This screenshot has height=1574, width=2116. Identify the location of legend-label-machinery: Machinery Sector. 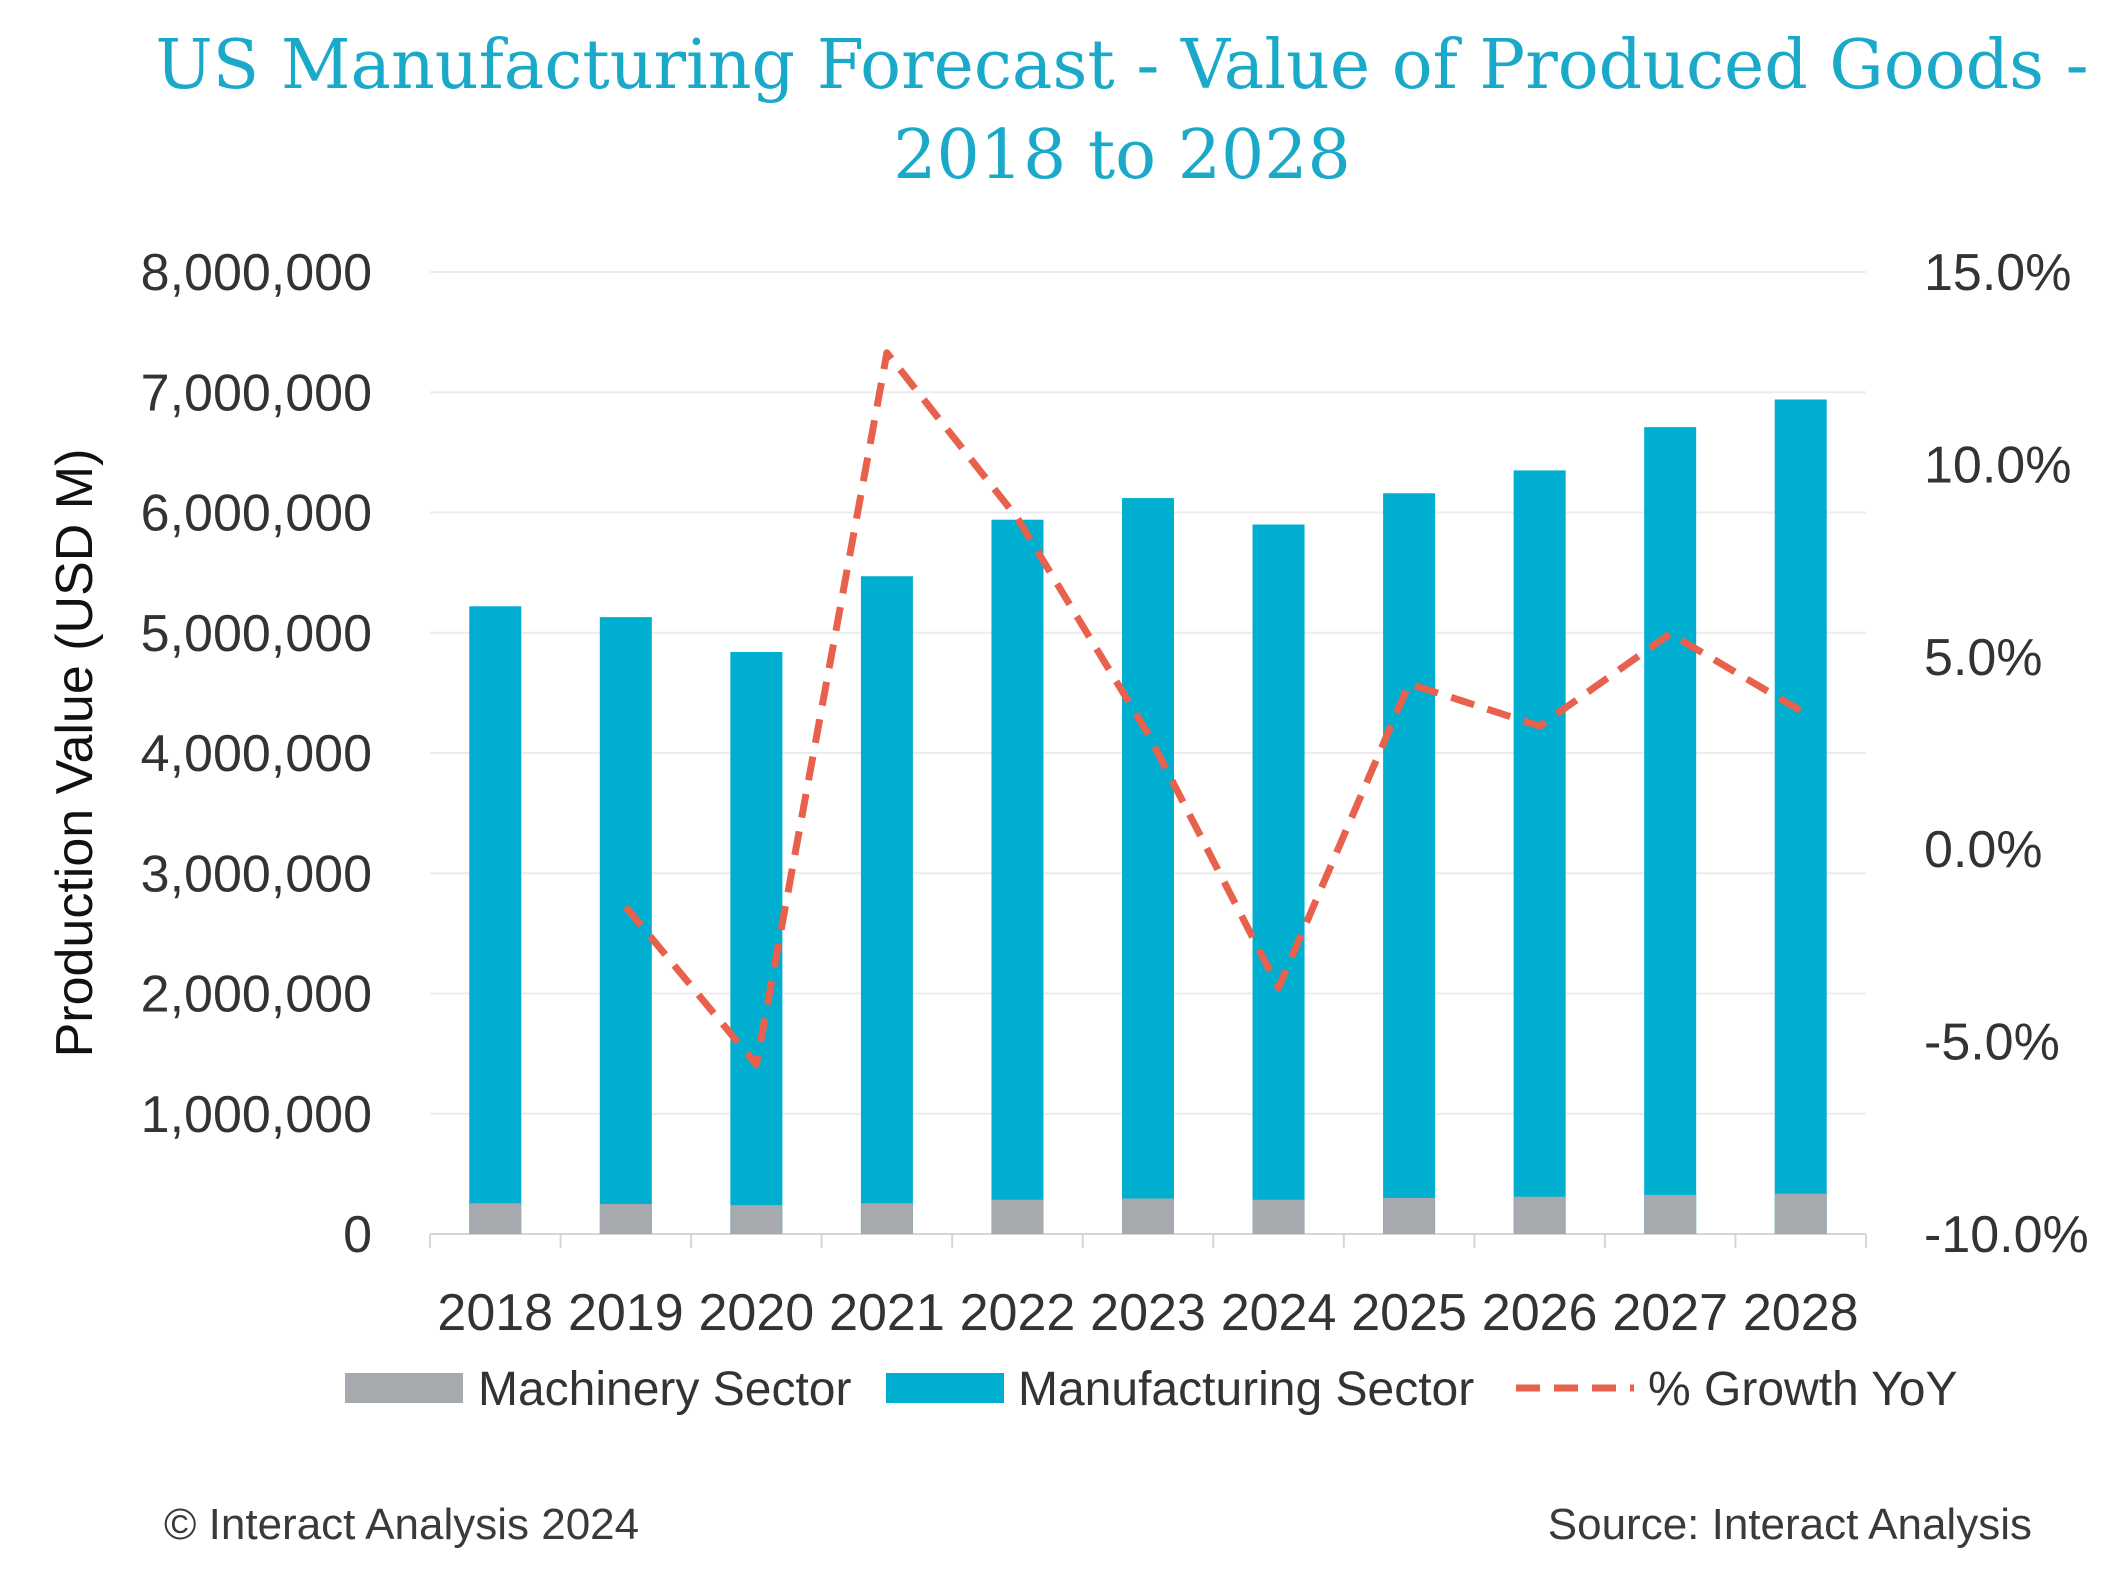
(664, 1389).